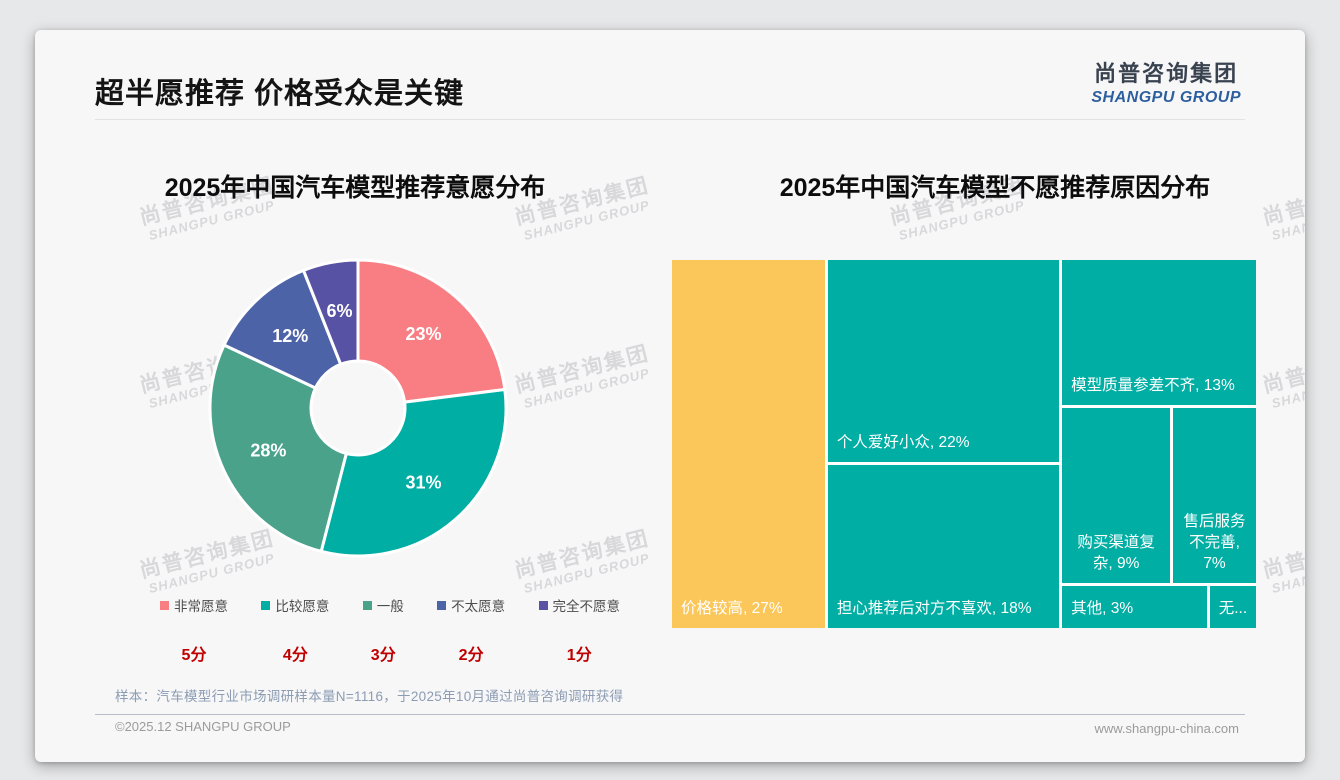 The width and height of the screenshot is (1340, 780). Describe the element at coordinates (1116, 553) in the screenshot. I see `treemap-cell-label: 购买渠道复杂, 9%` at that location.